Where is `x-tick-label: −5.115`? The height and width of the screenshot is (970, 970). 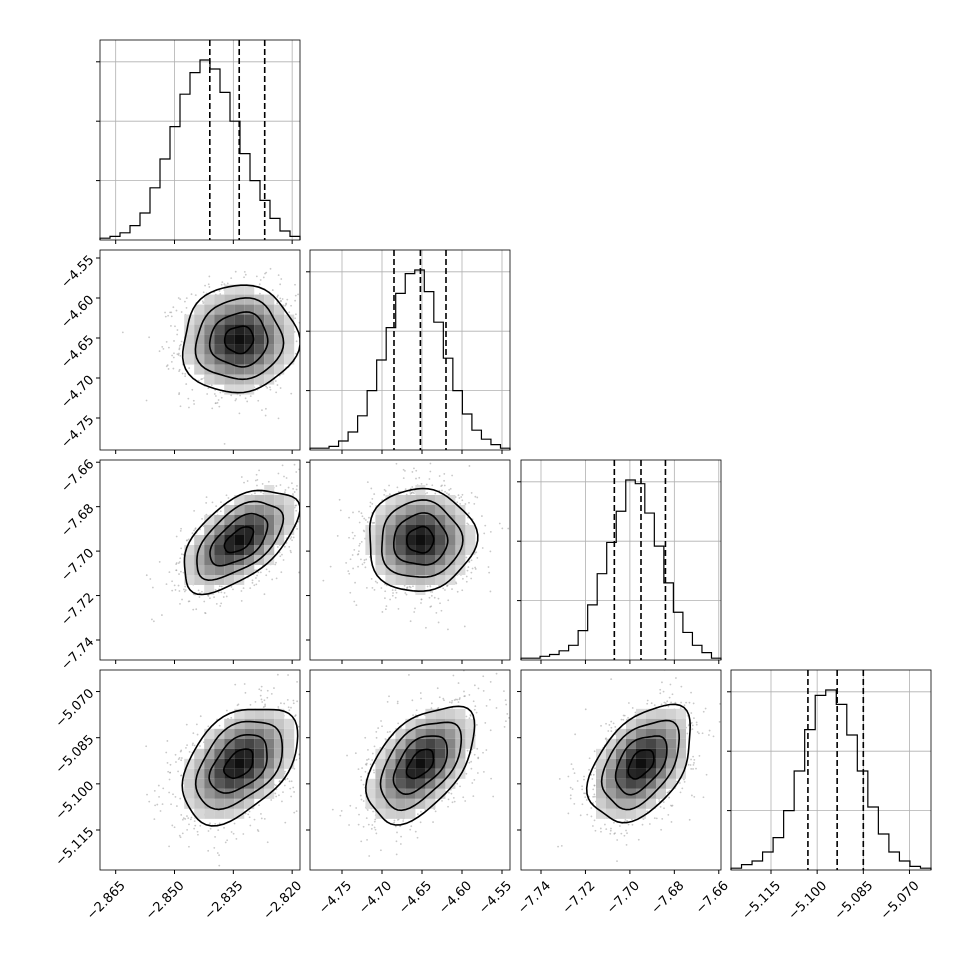
x-tick-label: −5.115 is located at coordinates (761, 900).